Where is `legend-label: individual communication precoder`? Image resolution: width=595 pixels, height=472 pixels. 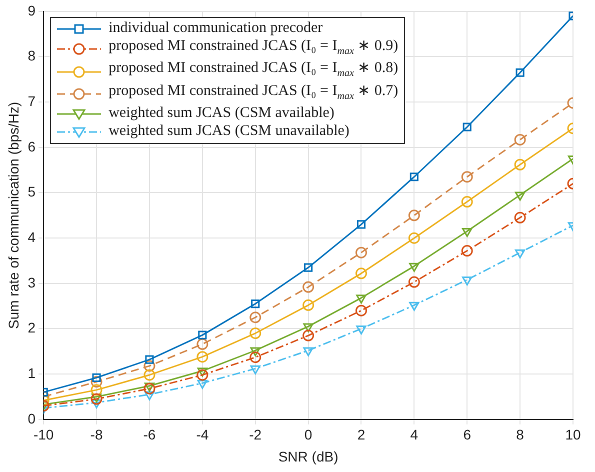
legend-label: individual communication precoder is located at coordinates (215, 29).